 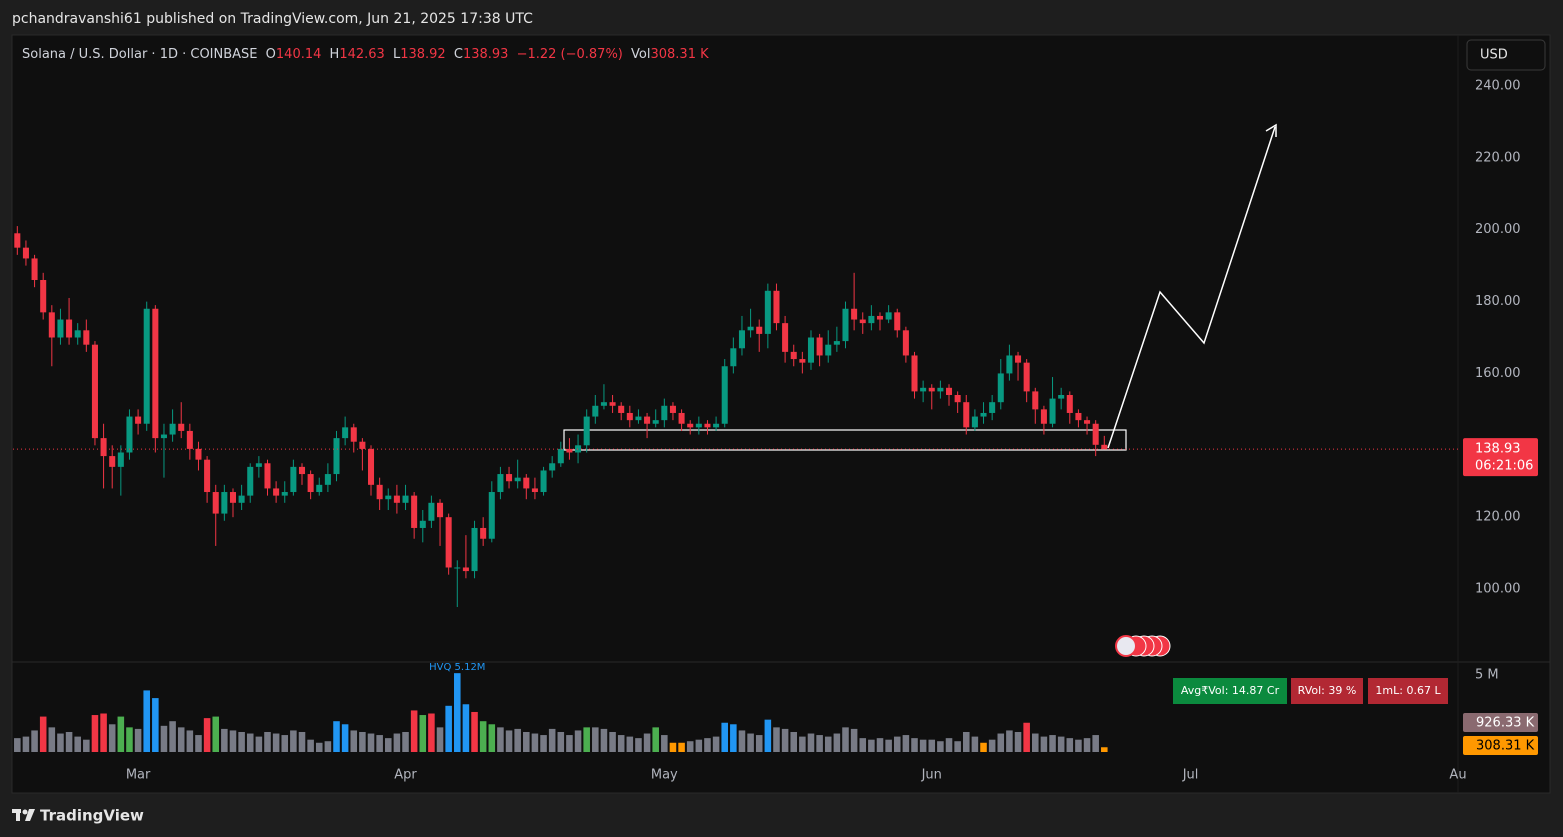 What do you see at coordinates (1500, 457) in the screenshot?
I see `last-price-box` at bounding box center [1500, 457].